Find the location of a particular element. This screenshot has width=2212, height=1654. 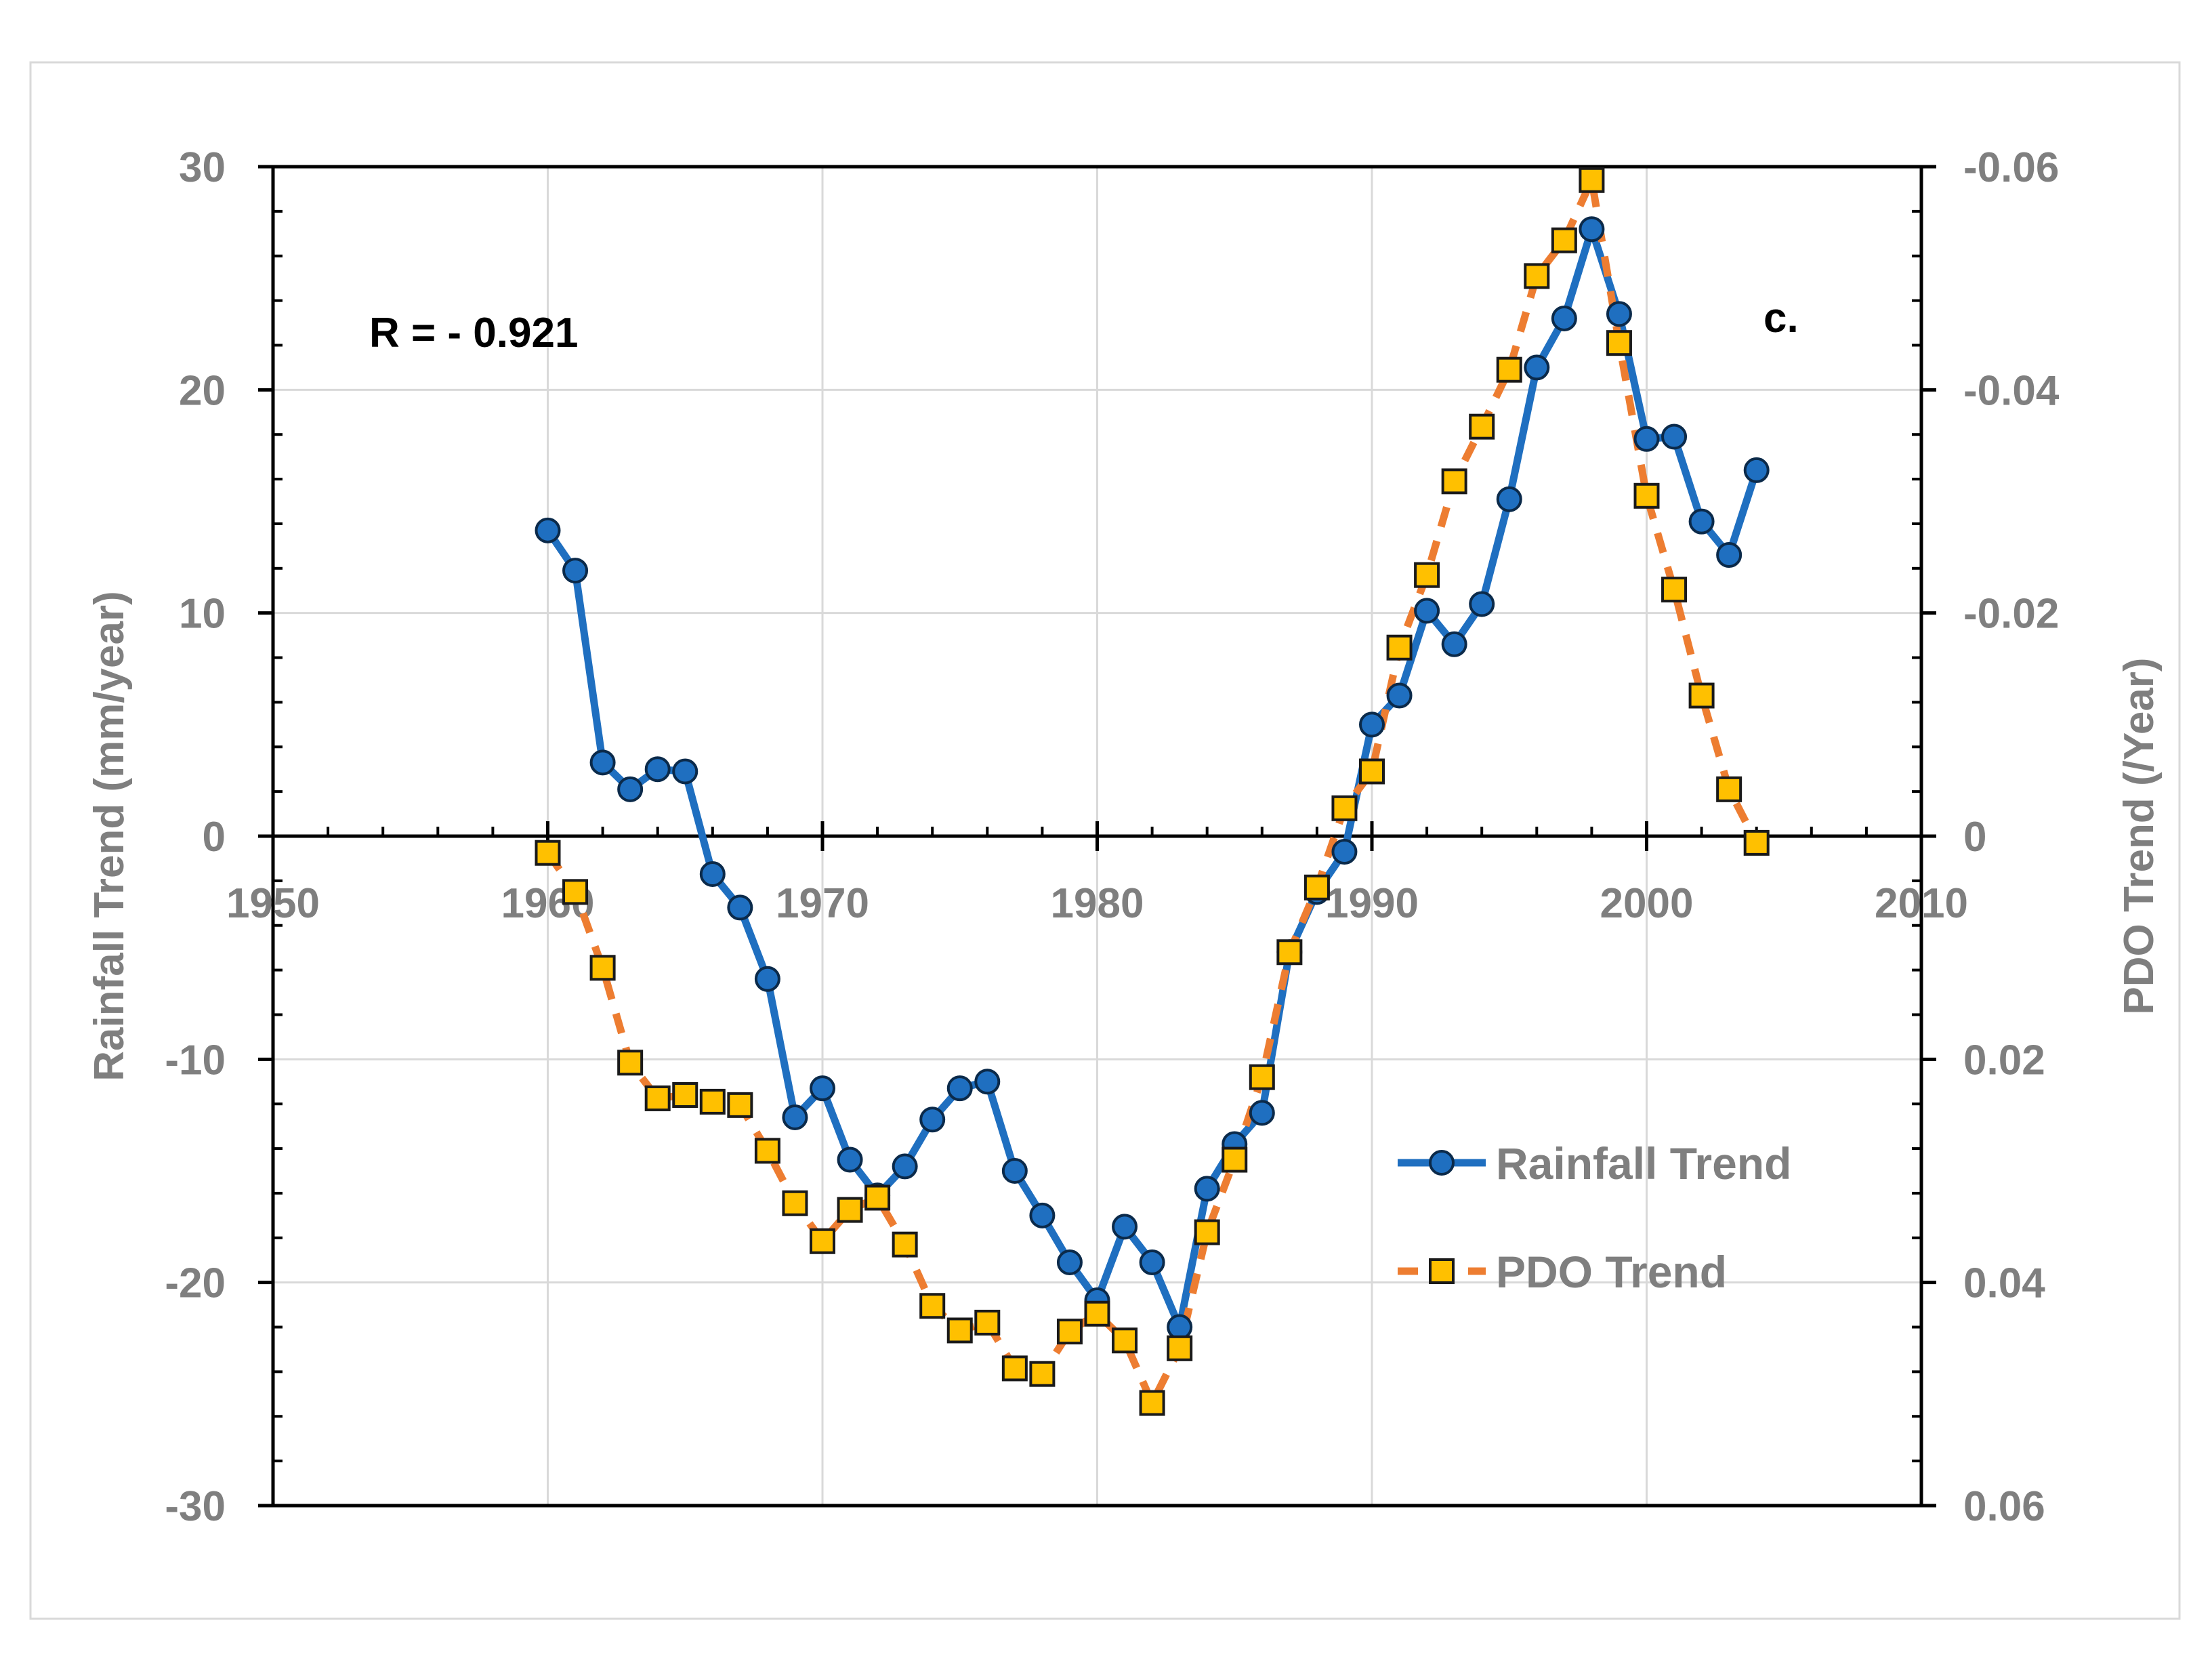

y2-axis-title: PDO Trend (/Year) is located at coordinates (2139, 835).